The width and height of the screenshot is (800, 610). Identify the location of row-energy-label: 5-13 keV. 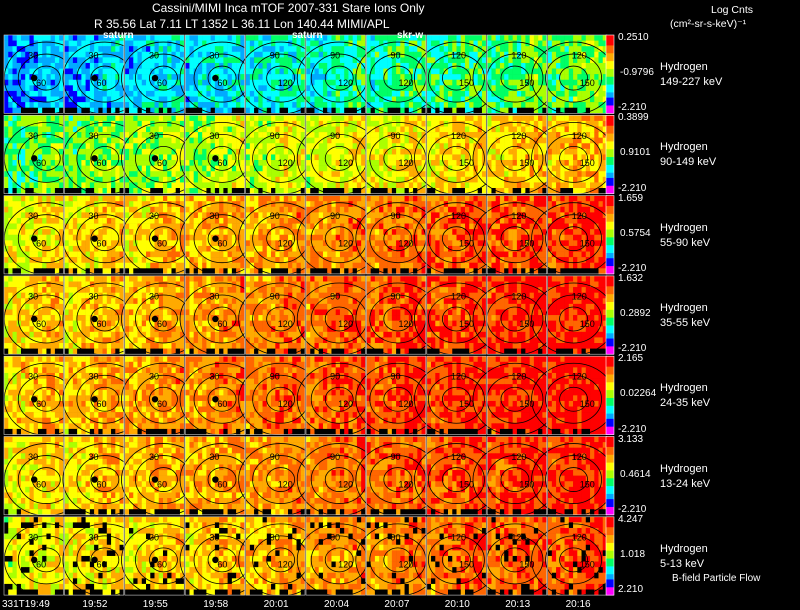
(682, 563).